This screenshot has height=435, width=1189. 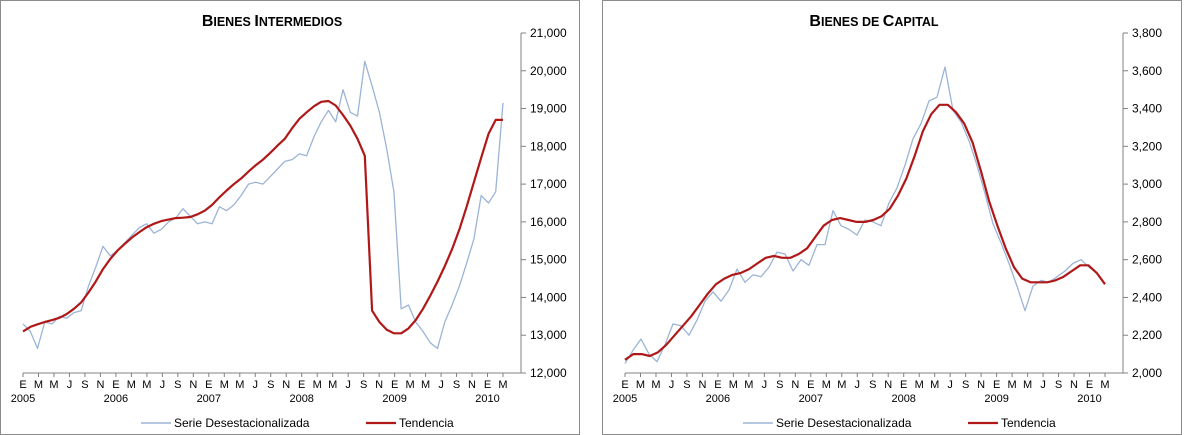 I want to click on y-tick-label: 14,000, so click(x=548, y=297).